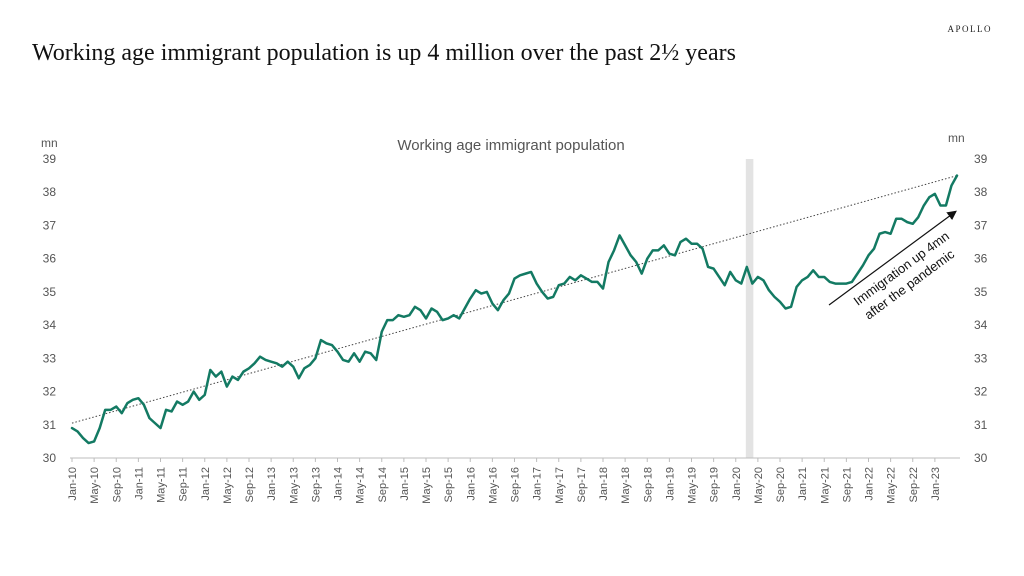  What do you see at coordinates (250, 484) in the screenshot?
I see `x-tick-label: Sep-12` at bounding box center [250, 484].